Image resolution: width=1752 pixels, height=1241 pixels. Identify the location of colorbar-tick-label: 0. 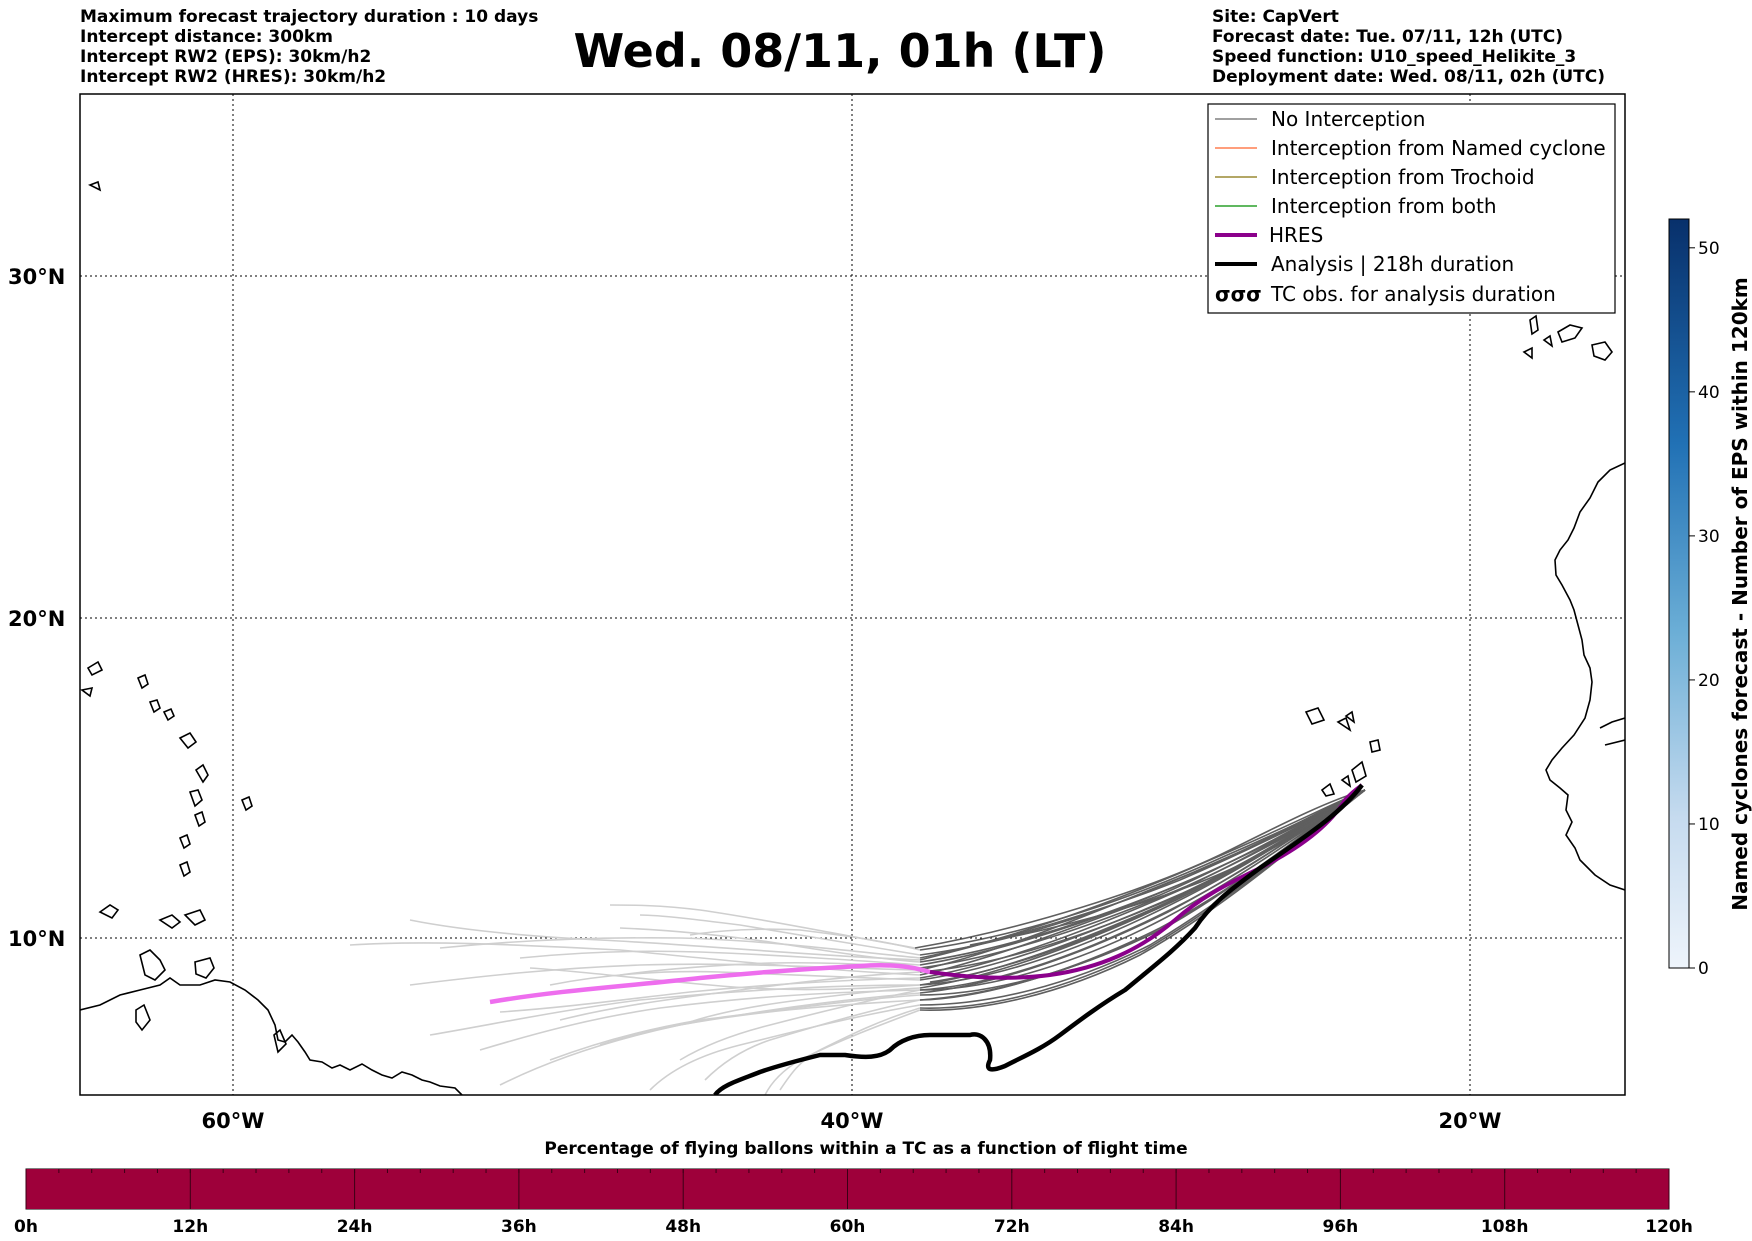
(1703, 969).